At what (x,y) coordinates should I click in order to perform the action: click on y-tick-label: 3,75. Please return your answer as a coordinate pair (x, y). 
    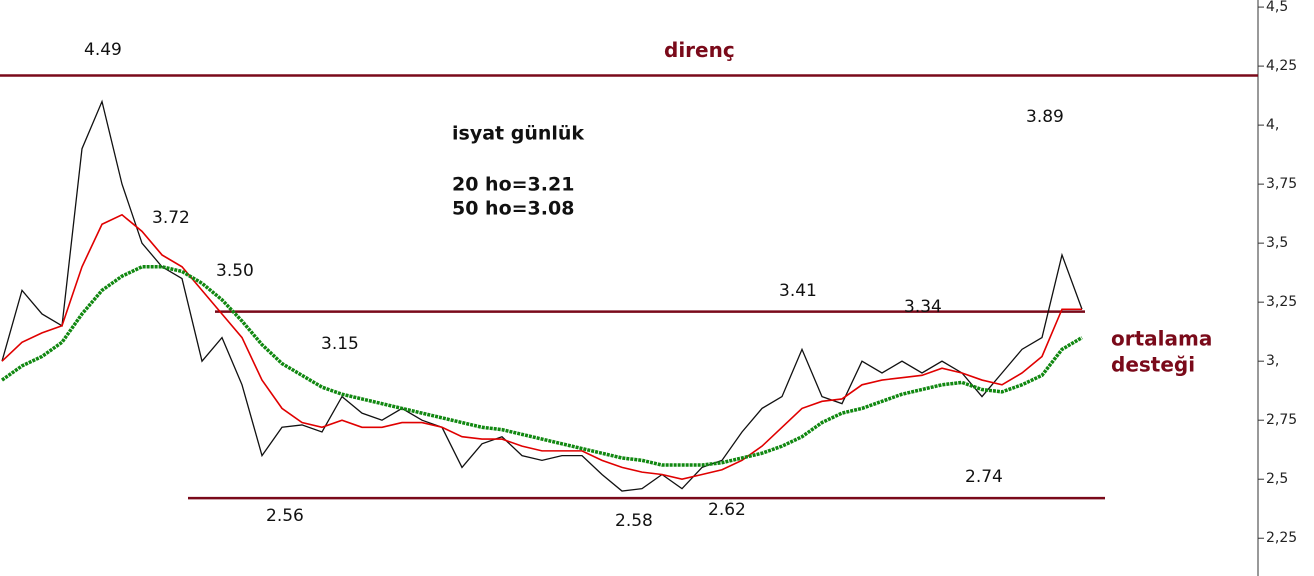
    Looking at the image, I should click on (1281, 184).